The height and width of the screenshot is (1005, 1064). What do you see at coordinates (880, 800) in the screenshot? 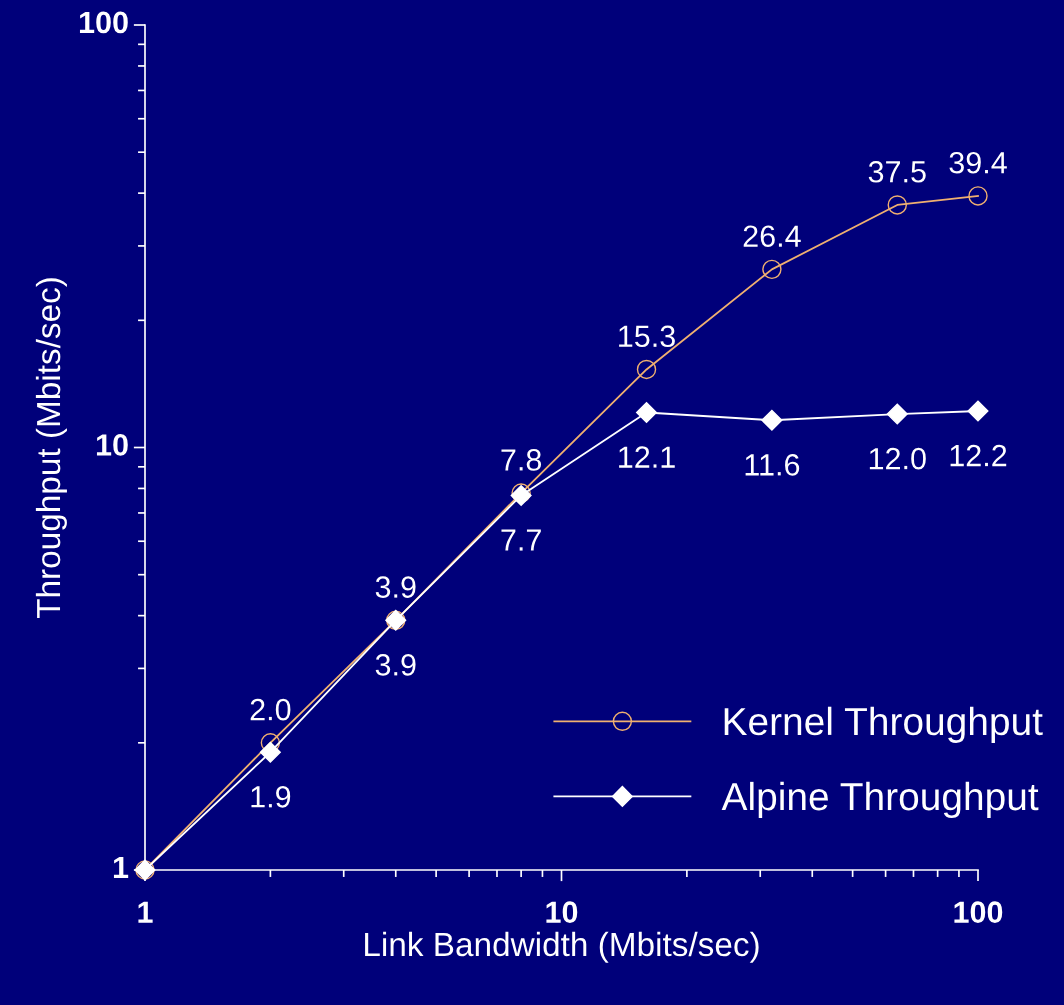
I see `legend-label: Alpine Throughput` at bounding box center [880, 800].